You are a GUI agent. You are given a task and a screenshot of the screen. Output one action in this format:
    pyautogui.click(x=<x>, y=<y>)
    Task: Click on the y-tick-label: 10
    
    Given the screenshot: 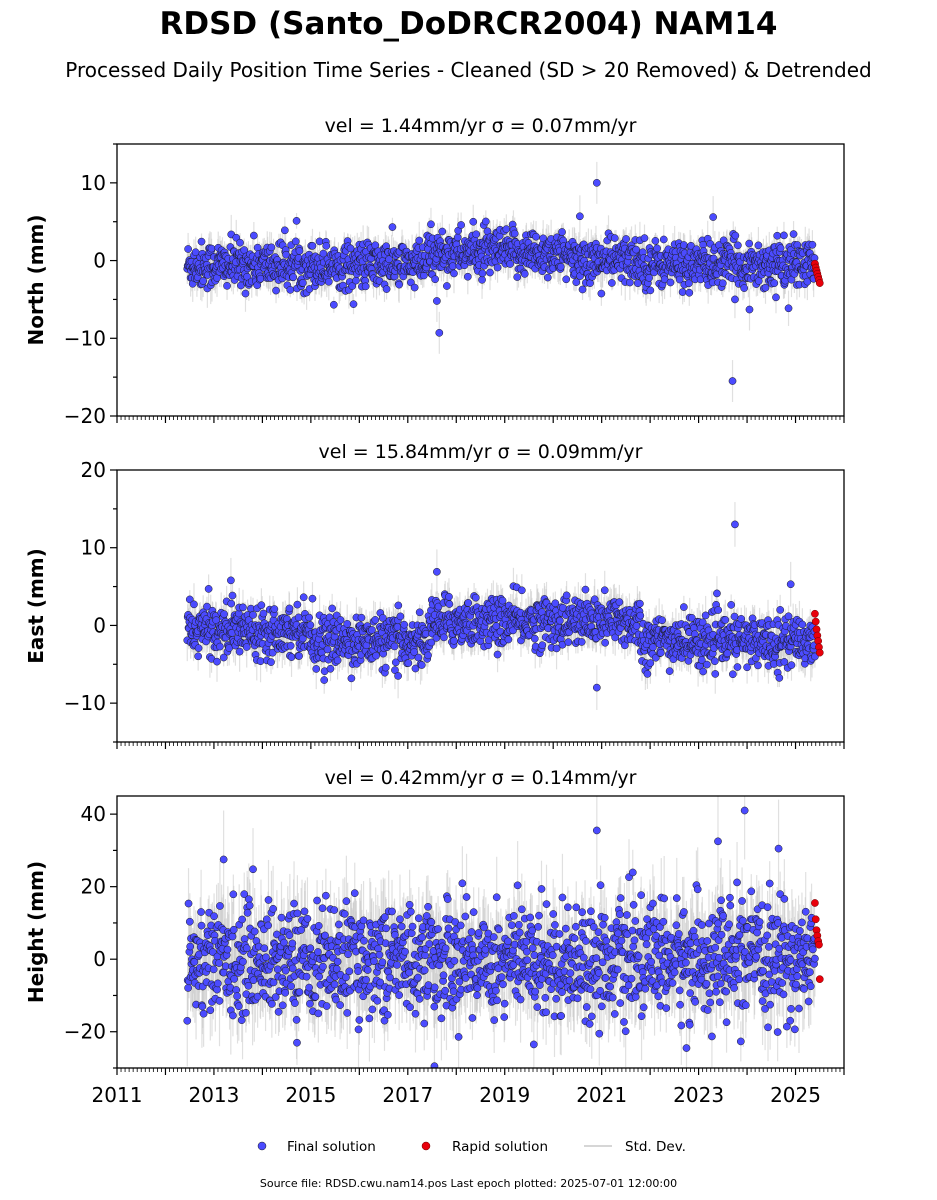 What is the action you would take?
    pyautogui.click(x=93, y=183)
    